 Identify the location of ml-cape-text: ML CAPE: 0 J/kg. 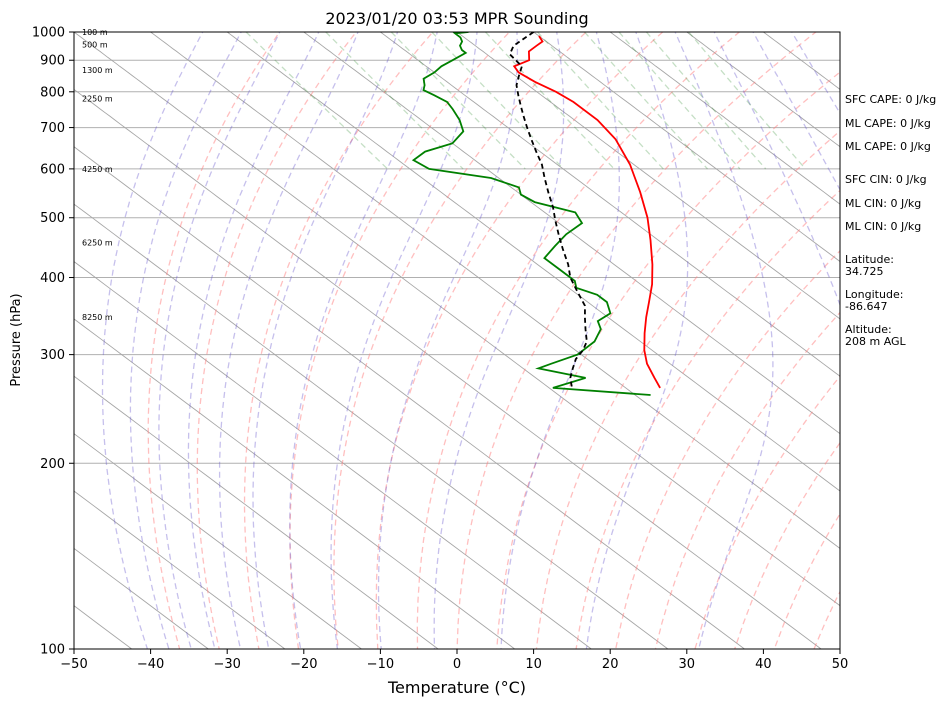
(888, 123).